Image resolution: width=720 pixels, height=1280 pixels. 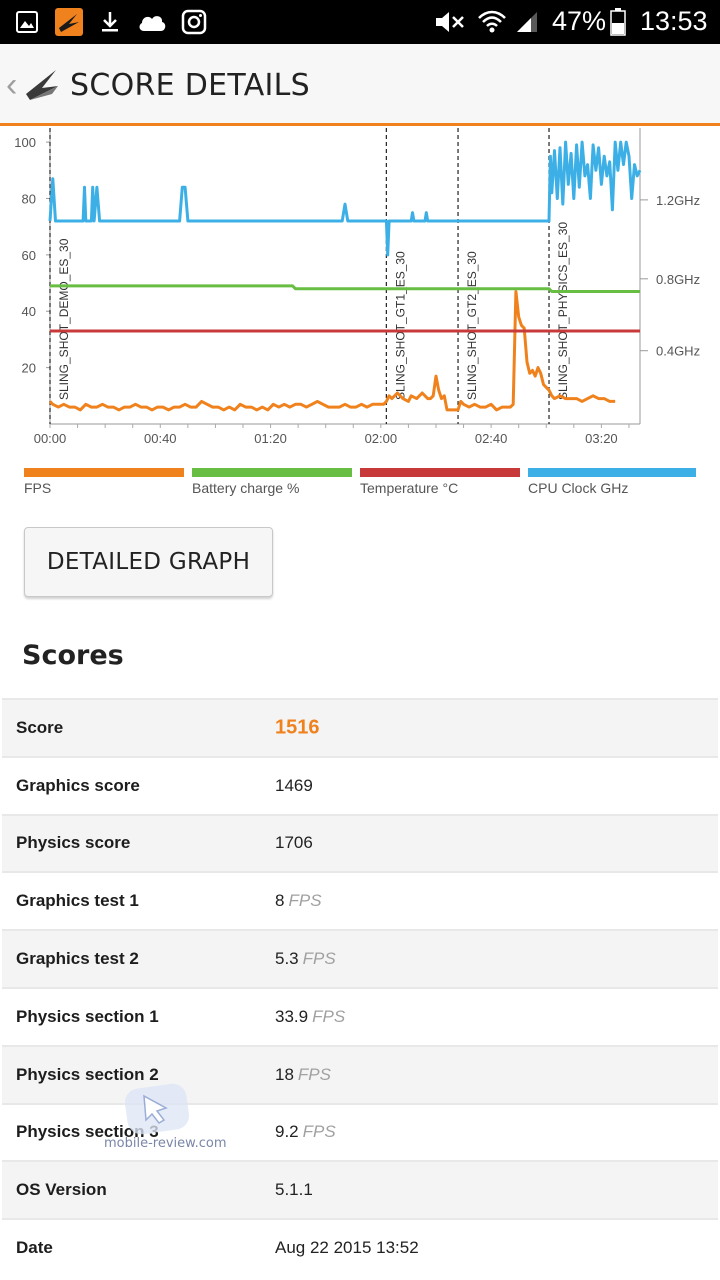 What do you see at coordinates (160, 438) in the screenshot?
I see `x-tick-label: 00:40` at bounding box center [160, 438].